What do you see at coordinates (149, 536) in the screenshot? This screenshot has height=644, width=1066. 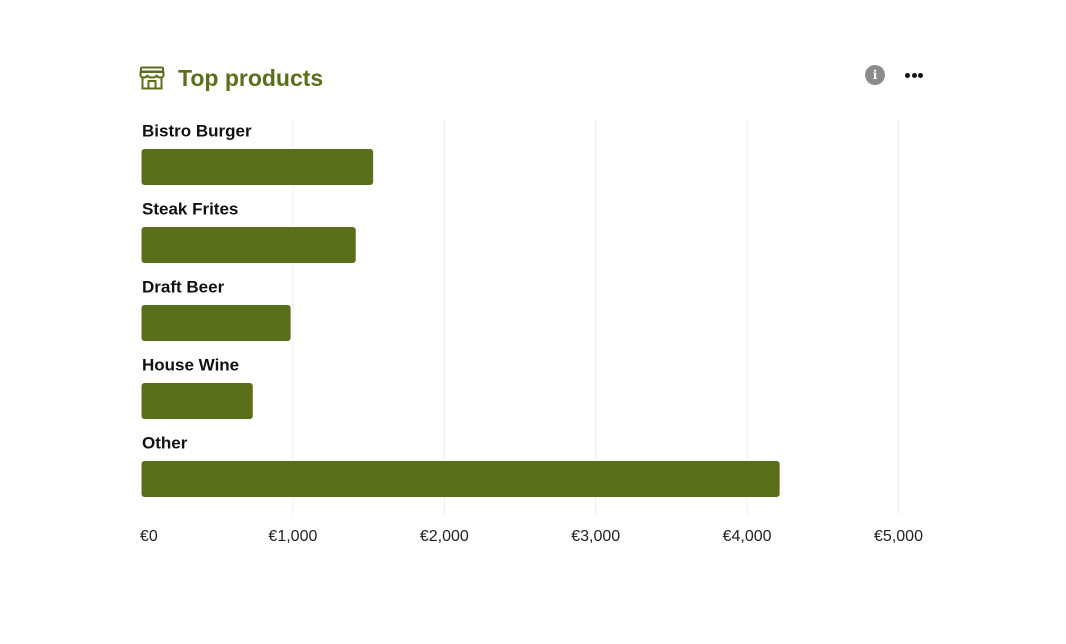 I see `x-tick-label: €0` at bounding box center [149, 536].